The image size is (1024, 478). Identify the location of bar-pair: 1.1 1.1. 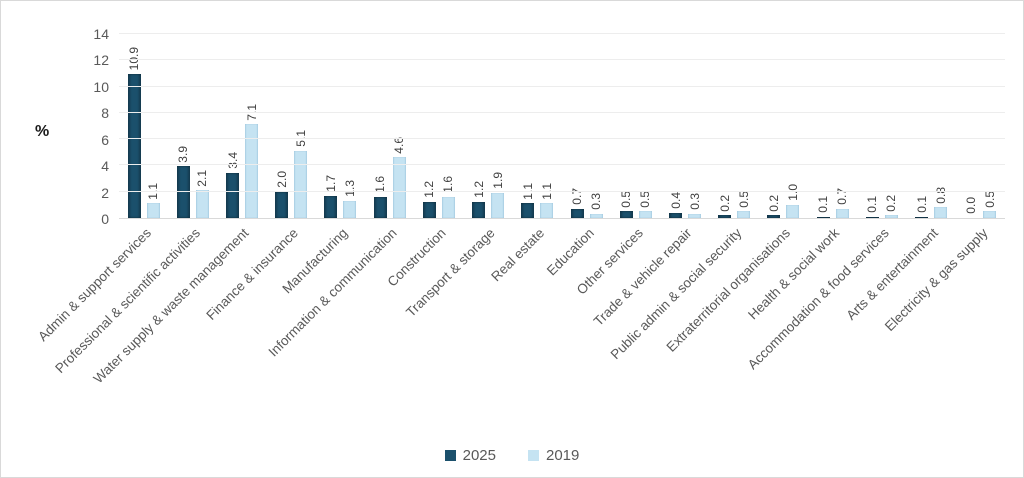
(537, 126).